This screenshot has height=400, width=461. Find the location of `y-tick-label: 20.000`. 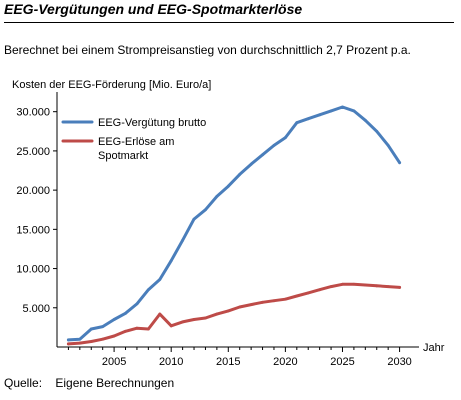

y-tick-label: 20.000 is located at coordinates (33, 191).